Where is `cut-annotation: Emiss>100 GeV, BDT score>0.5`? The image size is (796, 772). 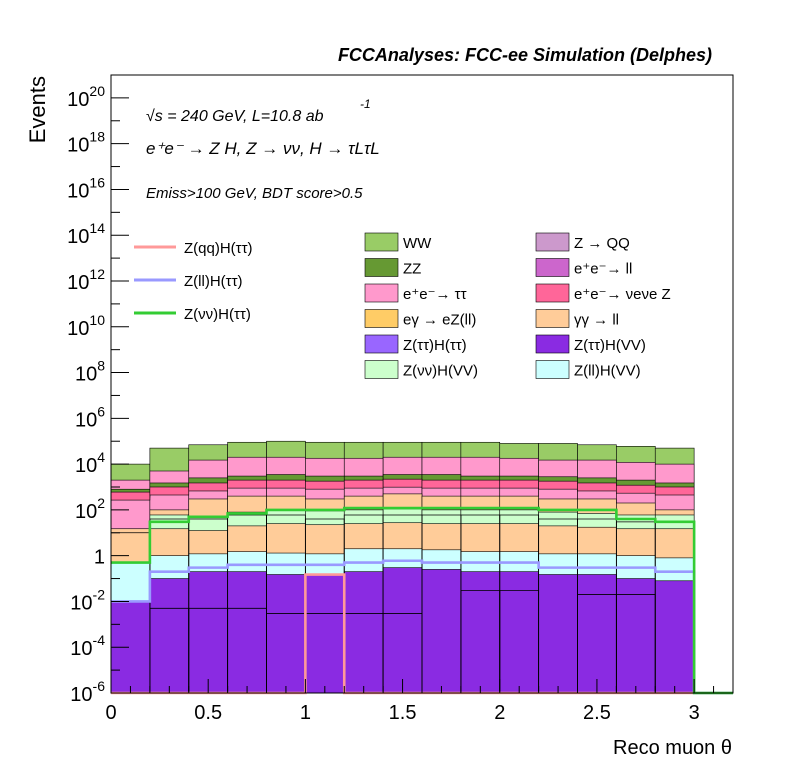 cut-annotation: Emiss>100 GeV, BDT score>0.5 is located at coordinates (254, 193).